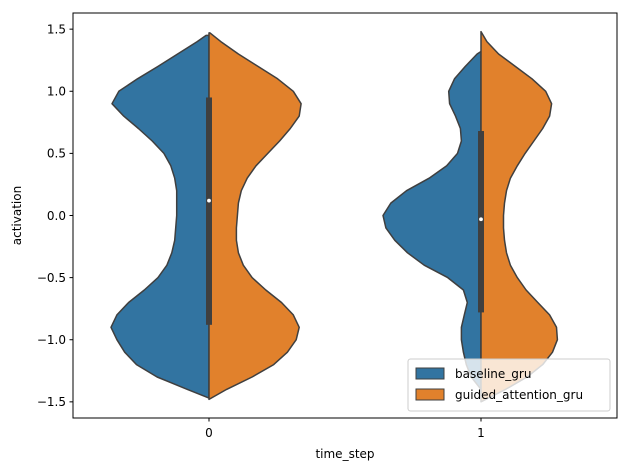 This screenshot has height=470, width=630. I want to click on y-tick-label: 1.5, so click(56, 29).